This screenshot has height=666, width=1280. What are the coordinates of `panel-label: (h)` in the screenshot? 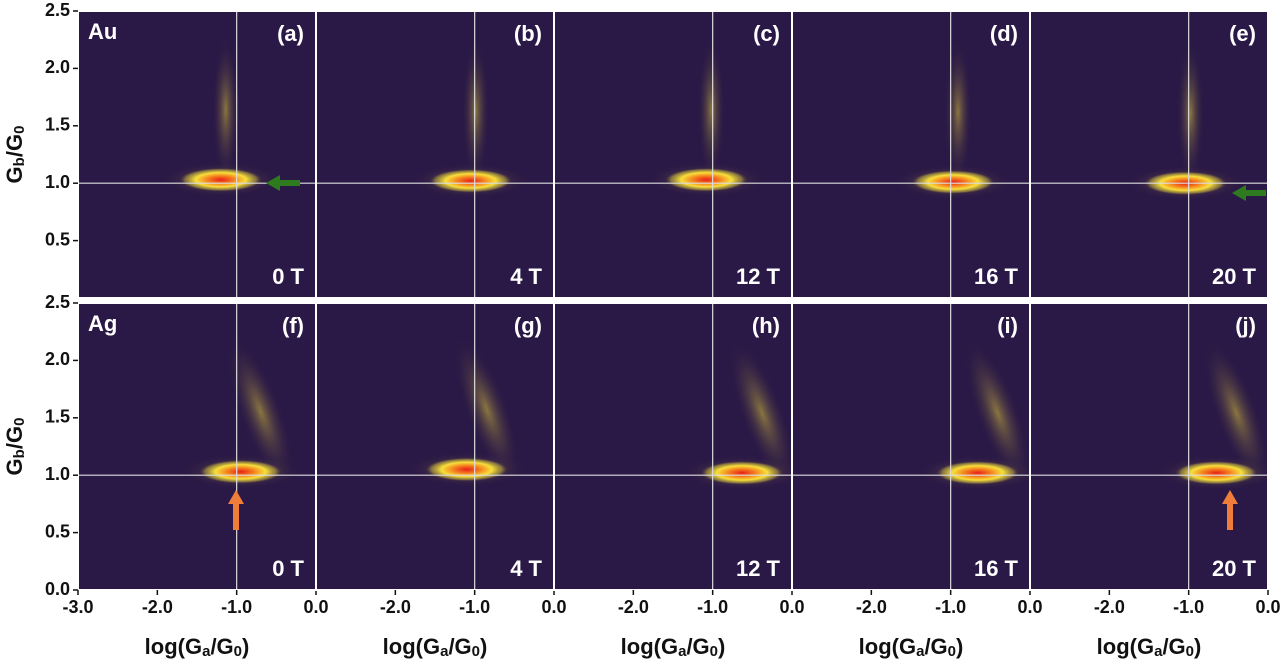 It's located at (766, 325).